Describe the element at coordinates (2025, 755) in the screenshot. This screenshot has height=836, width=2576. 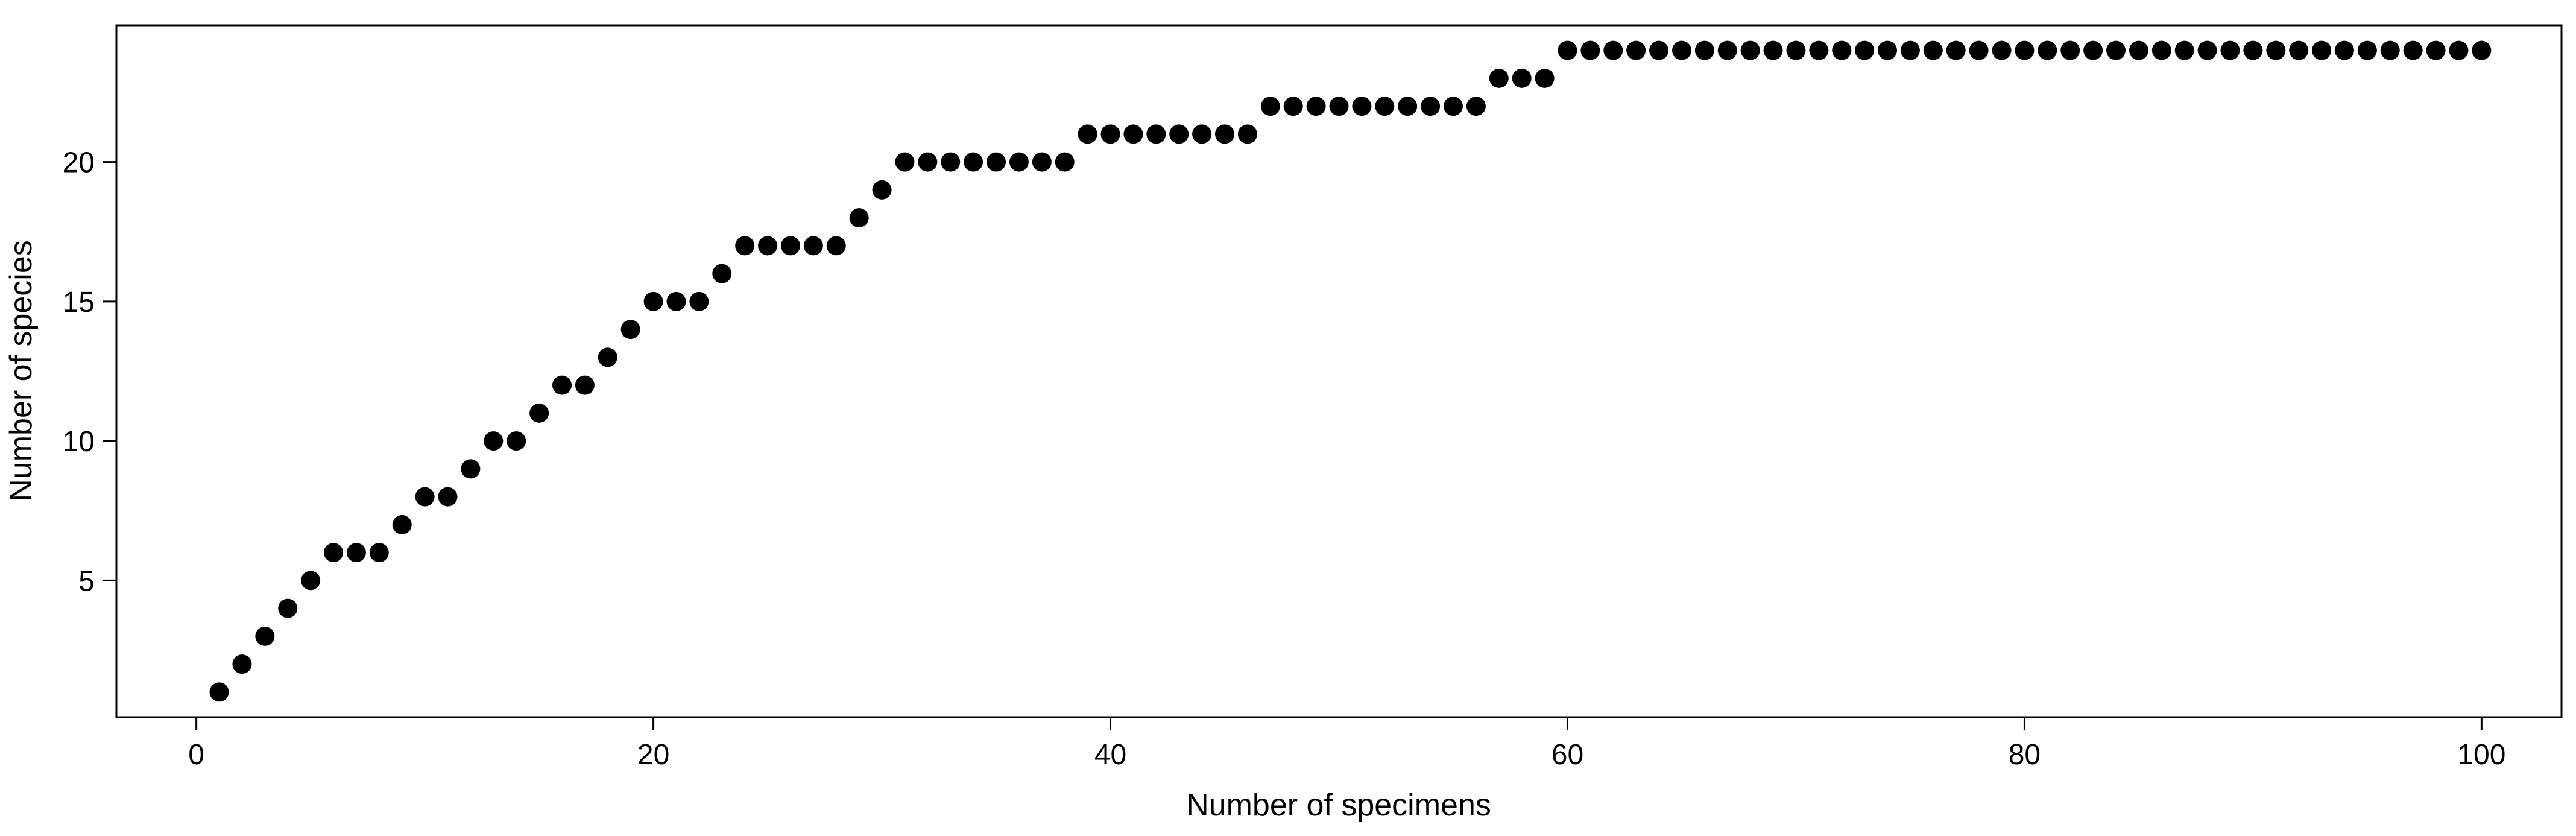
I see `x-tick-label: 80` at that location.